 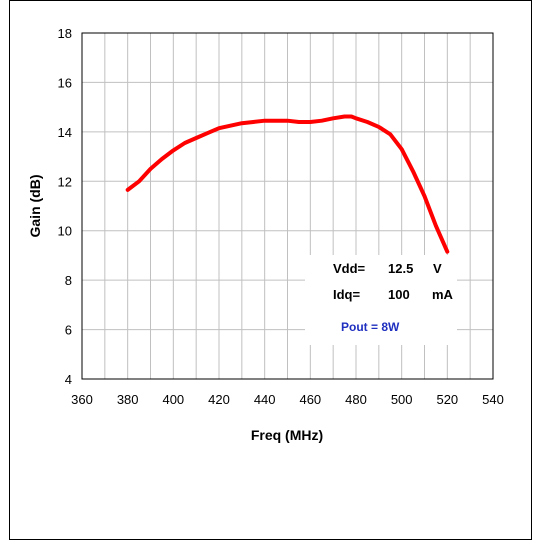 What do you see at coordinates (65, 33) in the screenshot?
I see `y-tick-label: 18` at bounding box center [65, 33].